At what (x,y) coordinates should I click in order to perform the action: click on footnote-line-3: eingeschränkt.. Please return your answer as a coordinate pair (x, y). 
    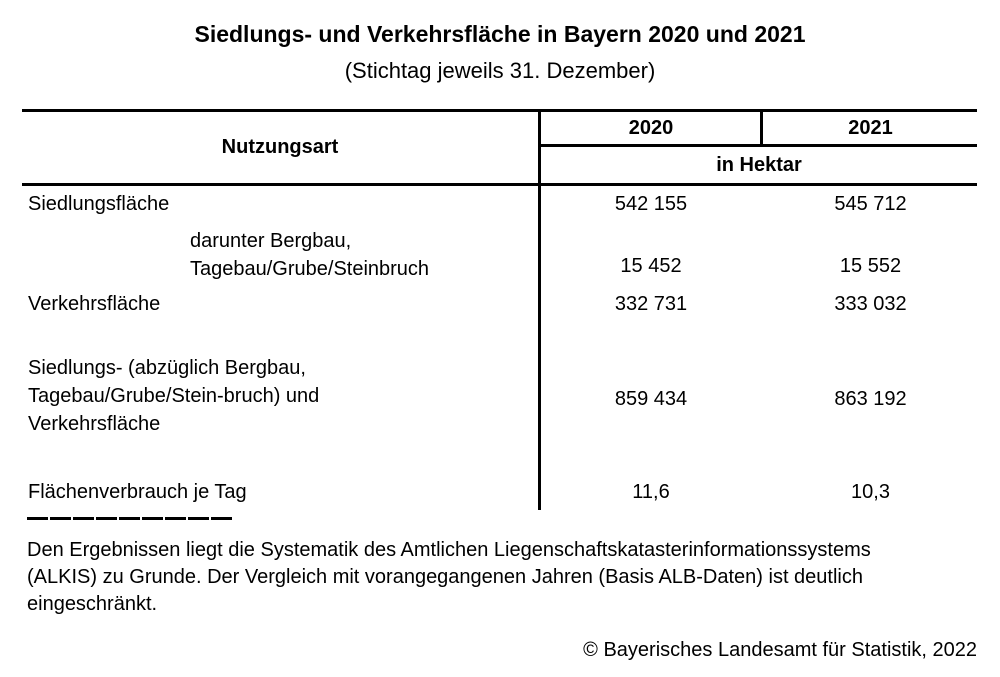
    Looking at the image, I should click on (92, 604).